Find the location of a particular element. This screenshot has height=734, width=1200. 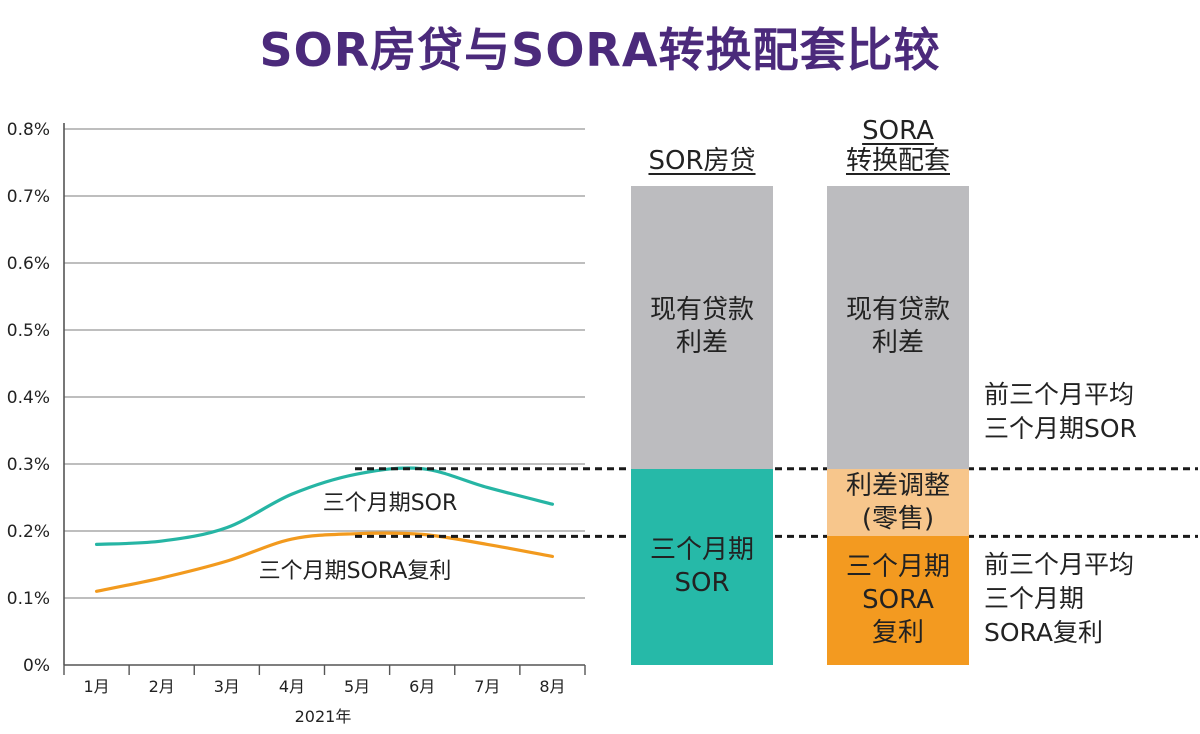

bar-heading: SOR房贷 is located at coordinates (702, 161).